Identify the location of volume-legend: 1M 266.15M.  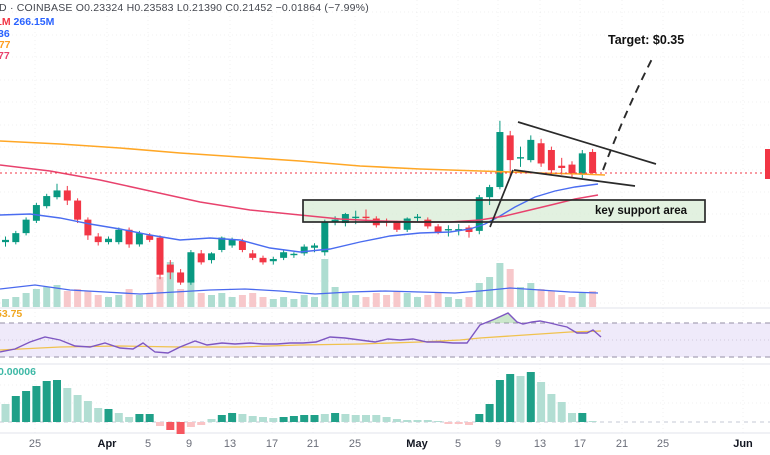
(27, 22).